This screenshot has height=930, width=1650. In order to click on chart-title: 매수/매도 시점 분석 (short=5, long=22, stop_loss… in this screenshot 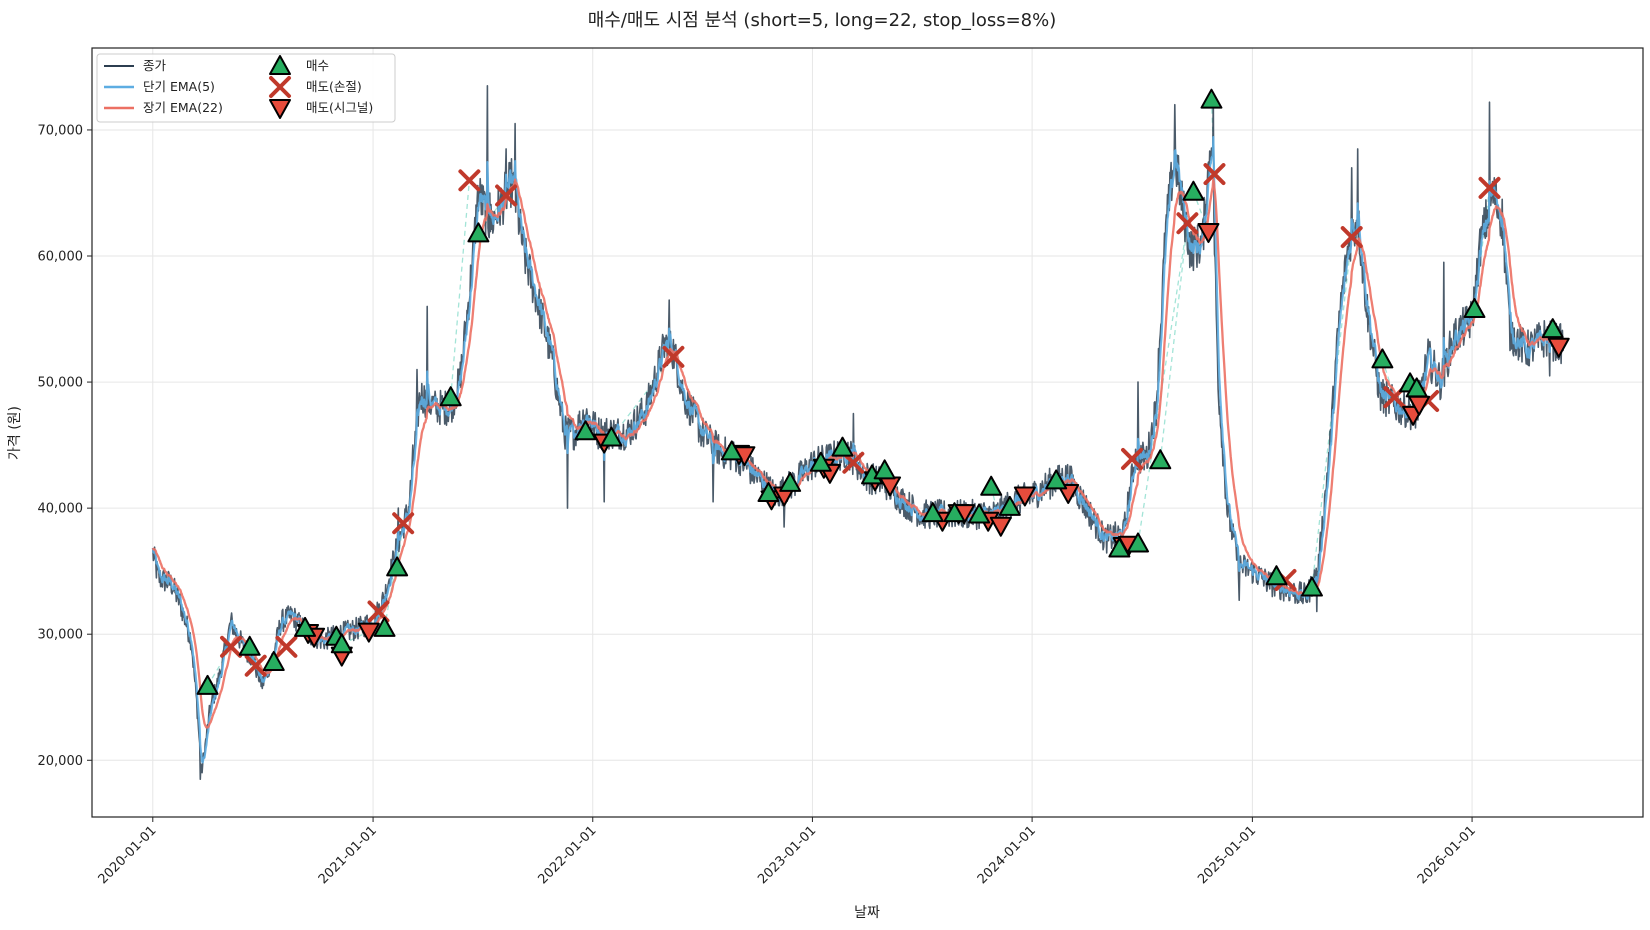, I will do `click(822, 20)`.